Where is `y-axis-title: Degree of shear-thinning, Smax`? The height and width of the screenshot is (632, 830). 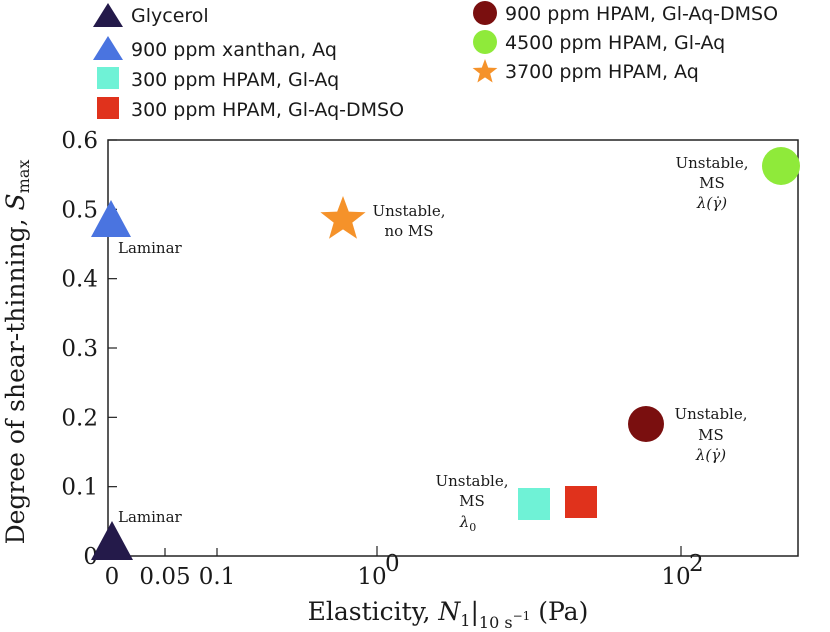 y-axis-title: Degree of shear-thinning, Smax is located at coordinates (17, 352).